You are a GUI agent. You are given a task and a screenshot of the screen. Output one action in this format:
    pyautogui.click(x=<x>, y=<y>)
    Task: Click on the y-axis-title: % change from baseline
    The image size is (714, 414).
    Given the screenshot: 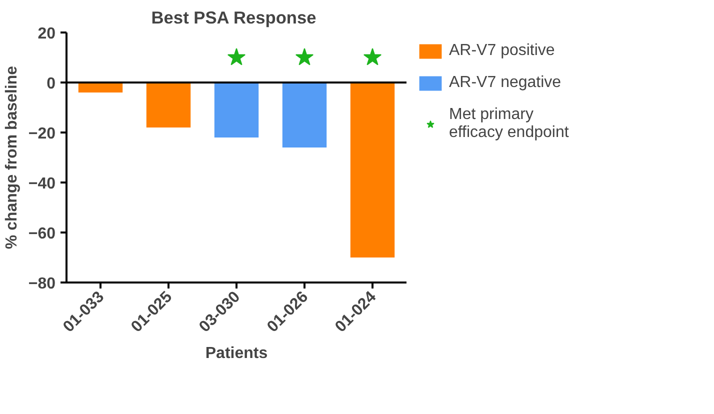 What is the action you would take?
    pyautogui.click(x=11, y=158)
    